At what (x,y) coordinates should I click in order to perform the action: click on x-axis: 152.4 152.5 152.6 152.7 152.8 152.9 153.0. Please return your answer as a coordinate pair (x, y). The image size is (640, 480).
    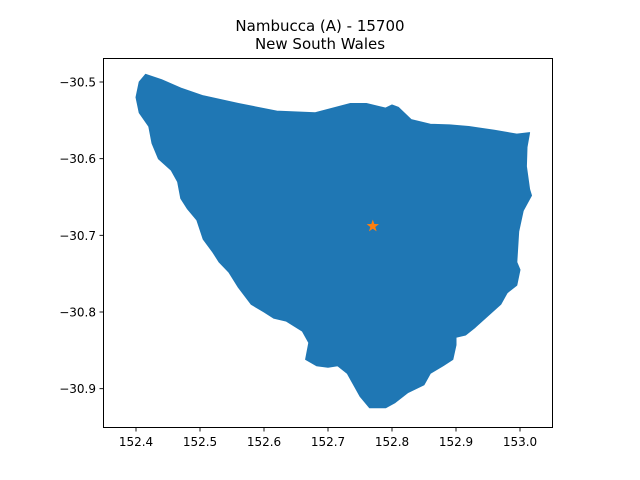
    Looking at the image, I should click on (328, 438).